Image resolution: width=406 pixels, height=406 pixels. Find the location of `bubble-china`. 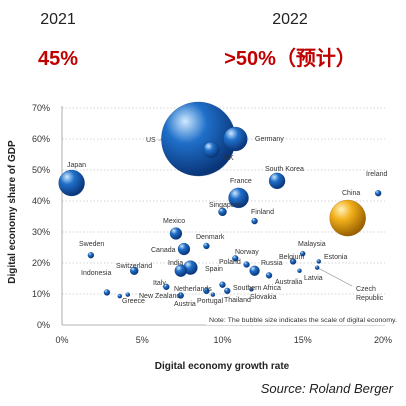

bubble-china is located at coordinates (347, 218).